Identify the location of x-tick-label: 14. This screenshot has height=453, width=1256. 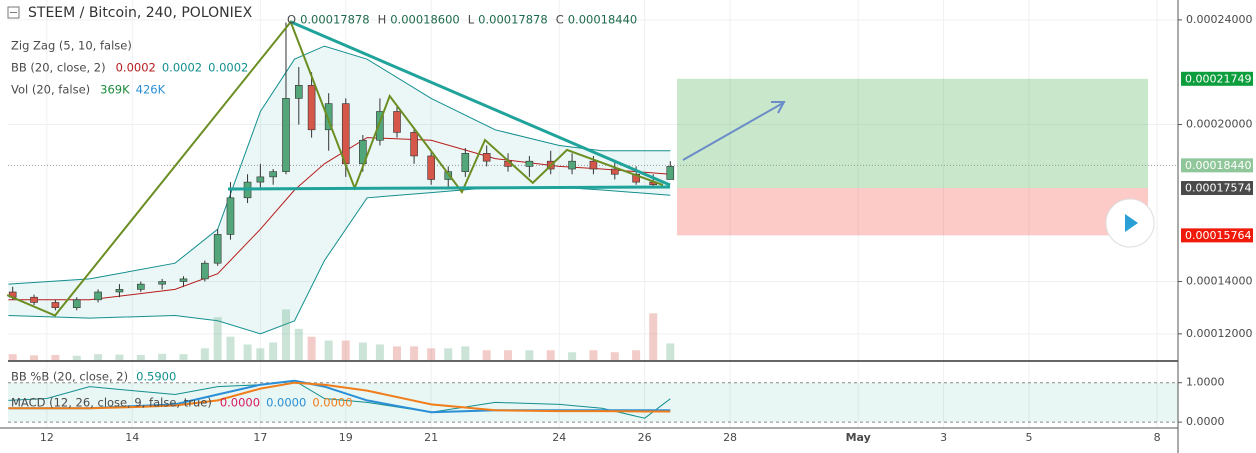
(132, 437).